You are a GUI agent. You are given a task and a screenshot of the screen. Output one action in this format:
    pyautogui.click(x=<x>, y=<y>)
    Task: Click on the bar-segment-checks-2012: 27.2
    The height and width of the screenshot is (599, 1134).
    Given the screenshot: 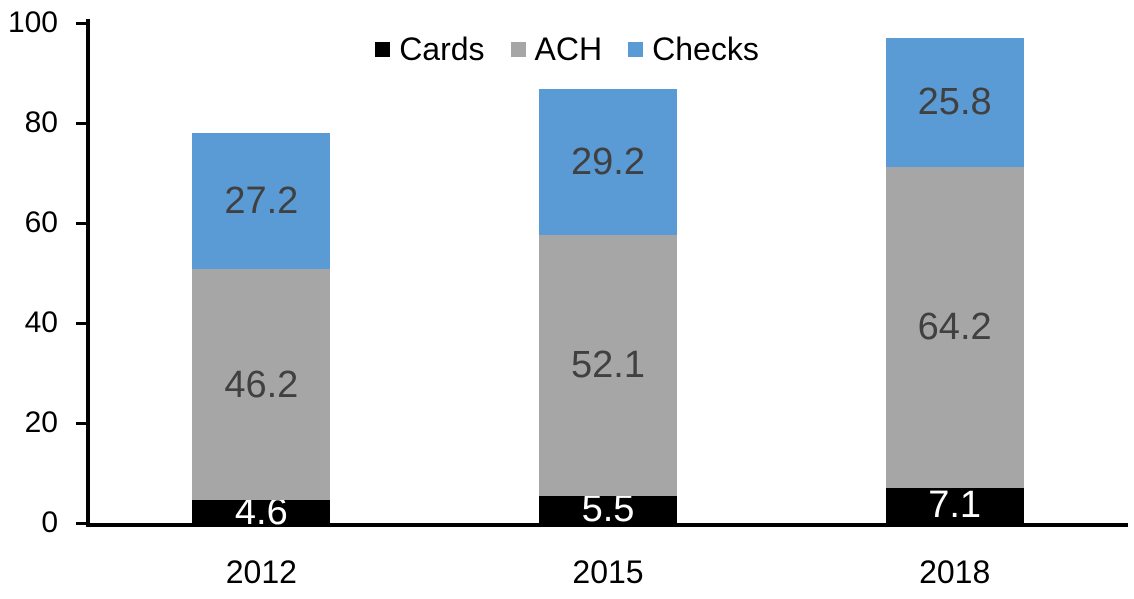 What is the action you would take?
    pyautogui.click(x=261, y=201)
    